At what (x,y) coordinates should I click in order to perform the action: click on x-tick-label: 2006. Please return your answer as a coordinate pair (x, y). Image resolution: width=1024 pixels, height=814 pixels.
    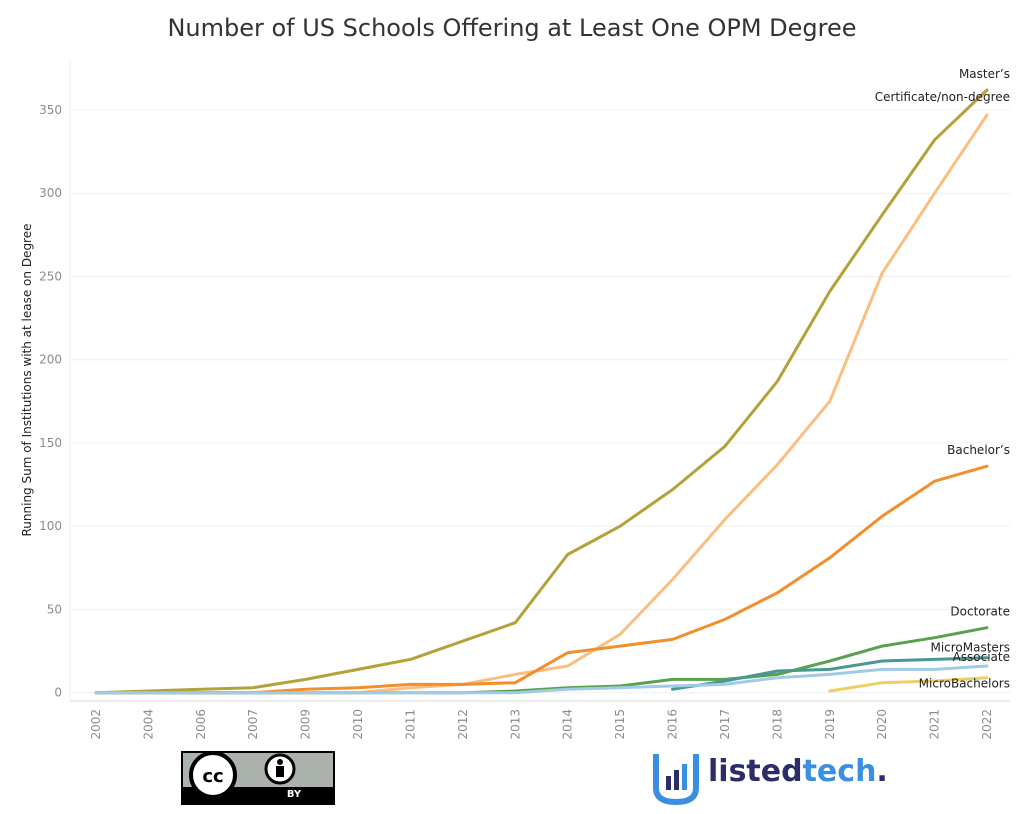
    Looking at the image, I should click on (201, 724).